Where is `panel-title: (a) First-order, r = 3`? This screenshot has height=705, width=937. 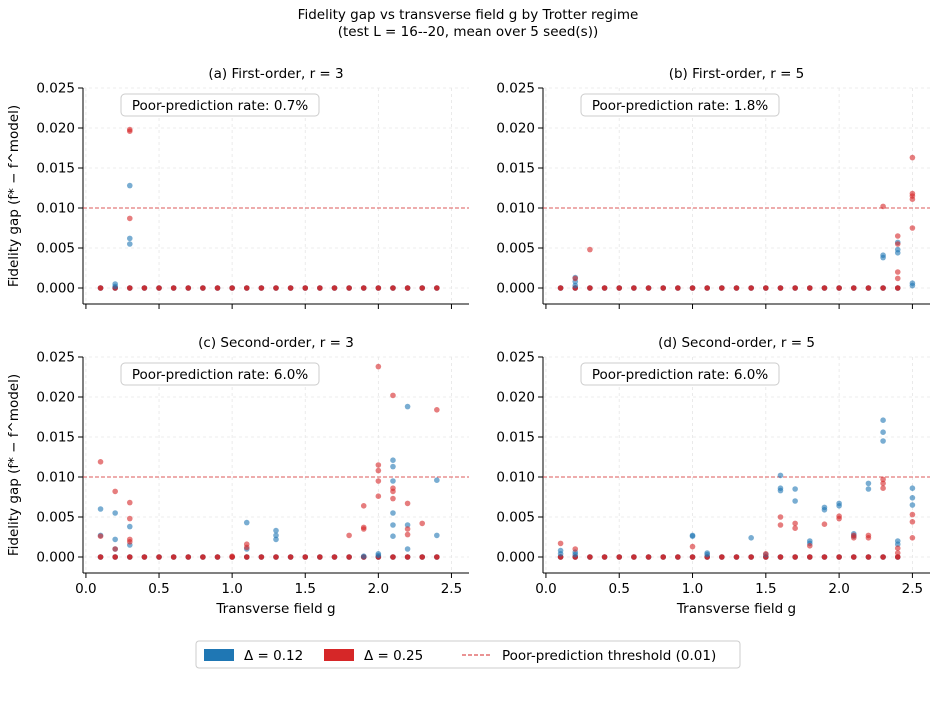
panel-title: (a) First-order, r = 3 is located at coordinates (275, 74).